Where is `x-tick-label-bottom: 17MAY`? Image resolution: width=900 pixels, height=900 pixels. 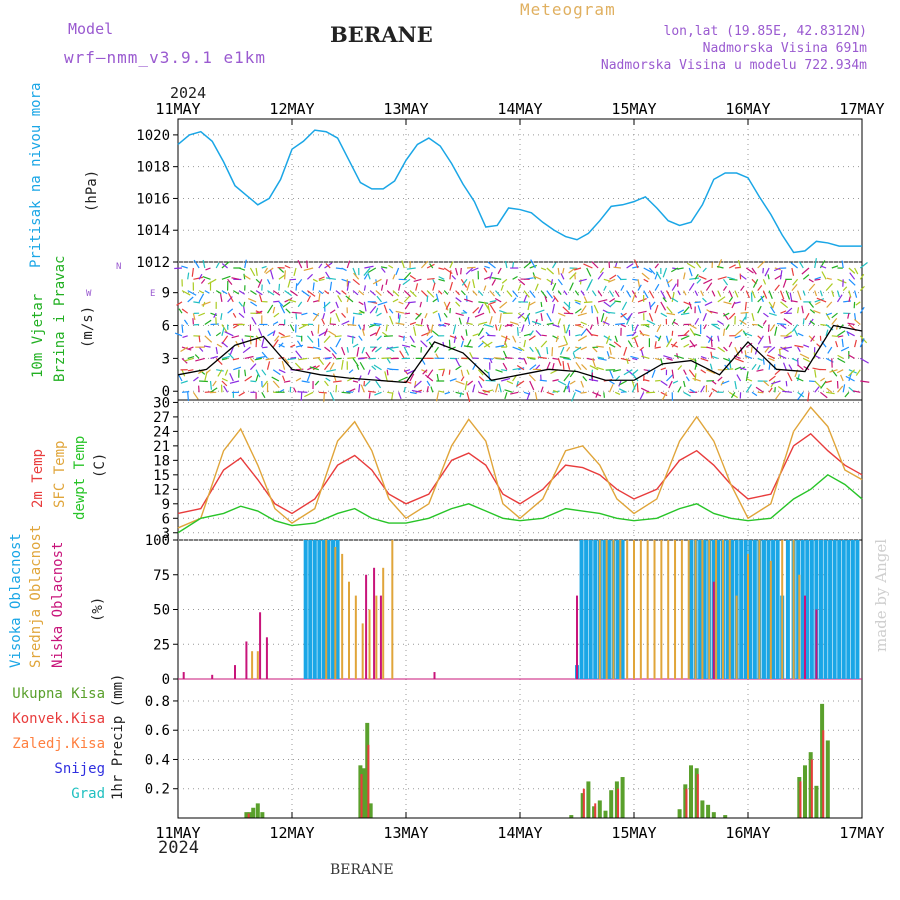 x-tick-label-bottom: 17MAY is located at coordinates (861, 833).